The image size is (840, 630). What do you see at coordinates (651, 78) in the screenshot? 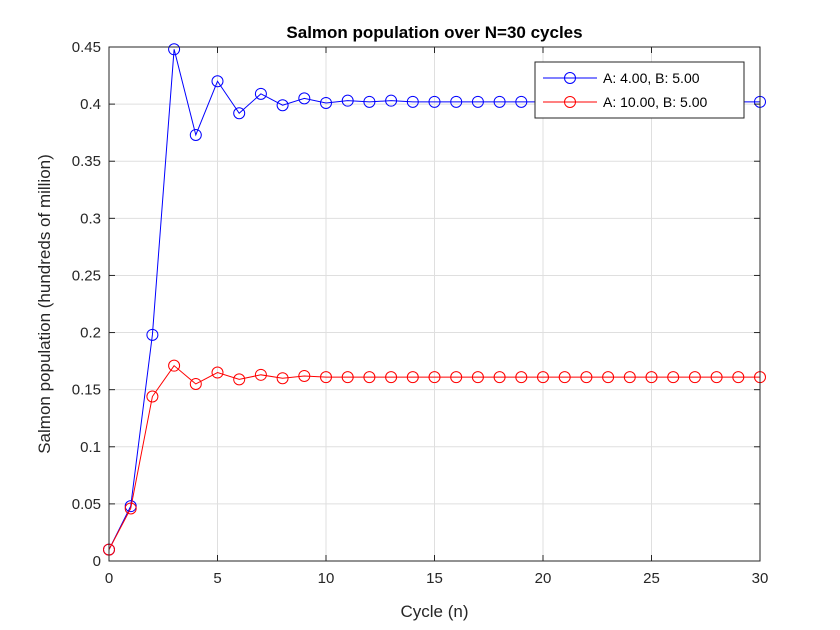
I see `legend-label-series-1: A: 4.00, B: 5.00` at bounding box center [651, 78].